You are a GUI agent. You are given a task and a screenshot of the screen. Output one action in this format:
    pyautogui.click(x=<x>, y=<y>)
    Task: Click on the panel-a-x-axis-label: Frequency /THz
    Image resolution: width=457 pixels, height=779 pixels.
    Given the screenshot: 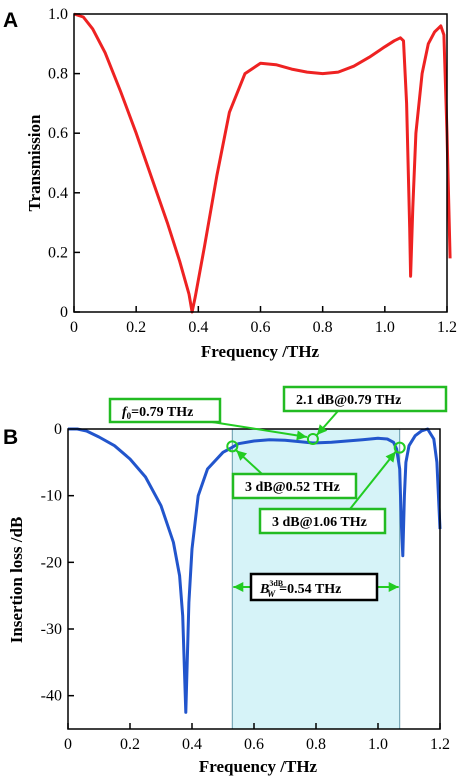 What is the action you would take?
    pyautogui.click(x=260, y=351)
    